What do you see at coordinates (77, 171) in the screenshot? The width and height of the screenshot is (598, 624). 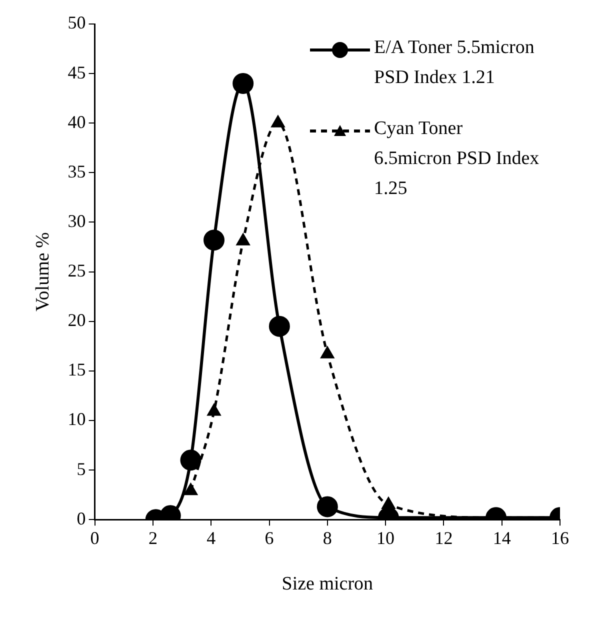 I see `y-tick-label: 35` at bounding box center [77, 171].